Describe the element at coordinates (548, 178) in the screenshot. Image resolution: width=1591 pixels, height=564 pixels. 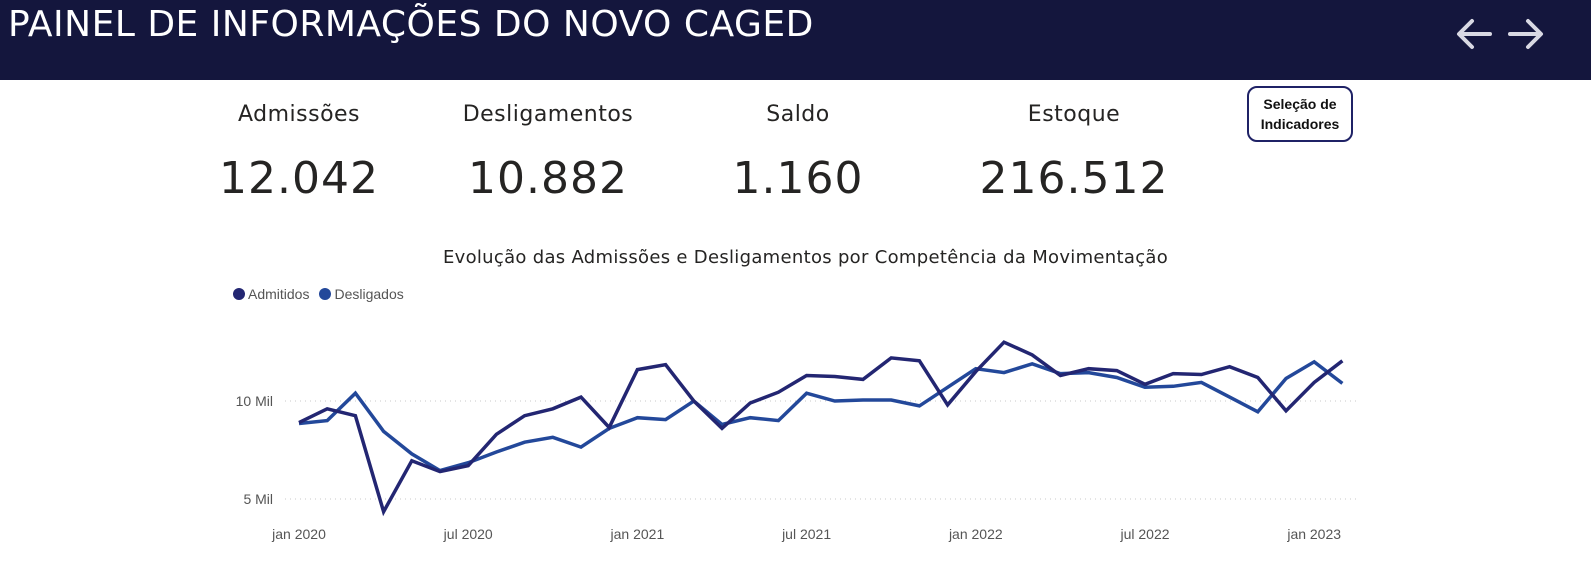
I see `kpi-value: 10.882` at that location.